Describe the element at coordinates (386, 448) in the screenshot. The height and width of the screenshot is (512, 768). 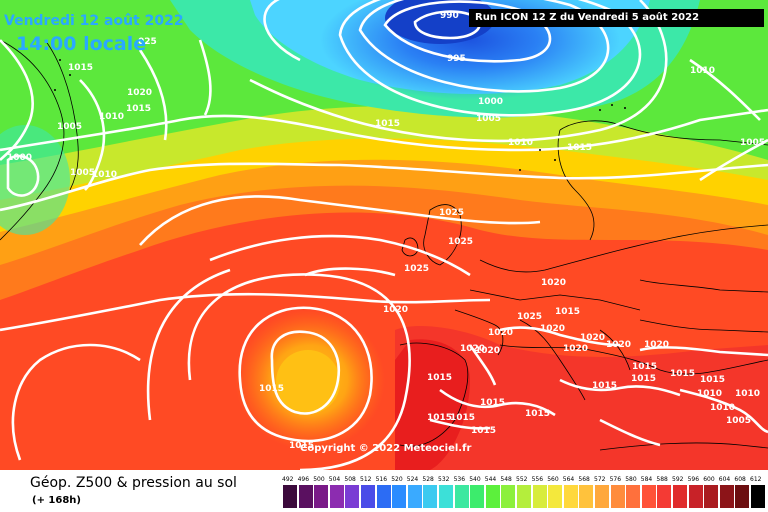
I see `copyright: Copyright © 2022 Meteociel.fr` at that location.